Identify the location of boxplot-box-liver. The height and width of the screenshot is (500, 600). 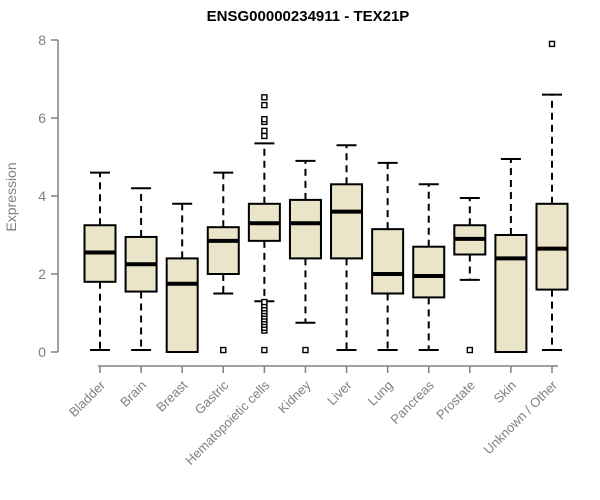
(347, 221).